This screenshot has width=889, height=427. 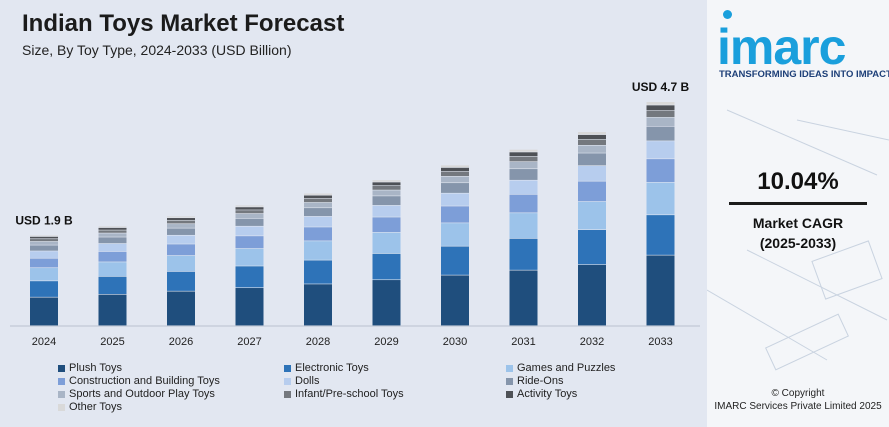 What do you see at coordinates (142, 394) in the screenshot?
I see `legend-label: Sports and Outdoor Play Toys` at bounding box center [142, 394].